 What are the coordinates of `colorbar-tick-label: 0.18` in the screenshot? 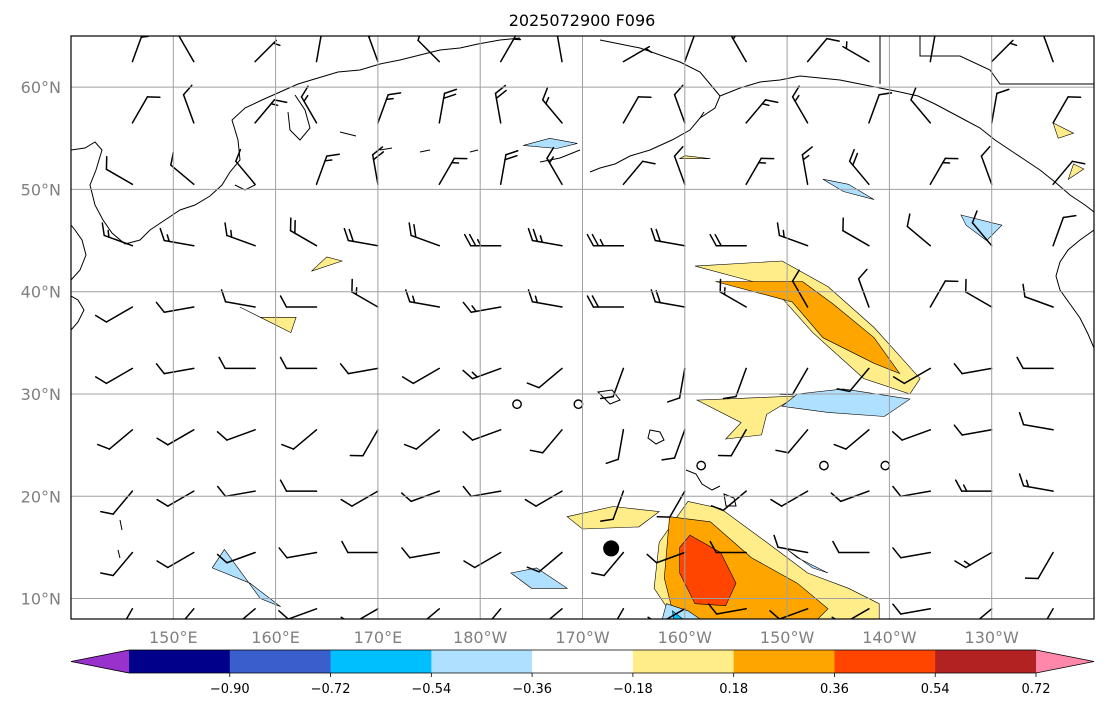 It's located at (733, 689).